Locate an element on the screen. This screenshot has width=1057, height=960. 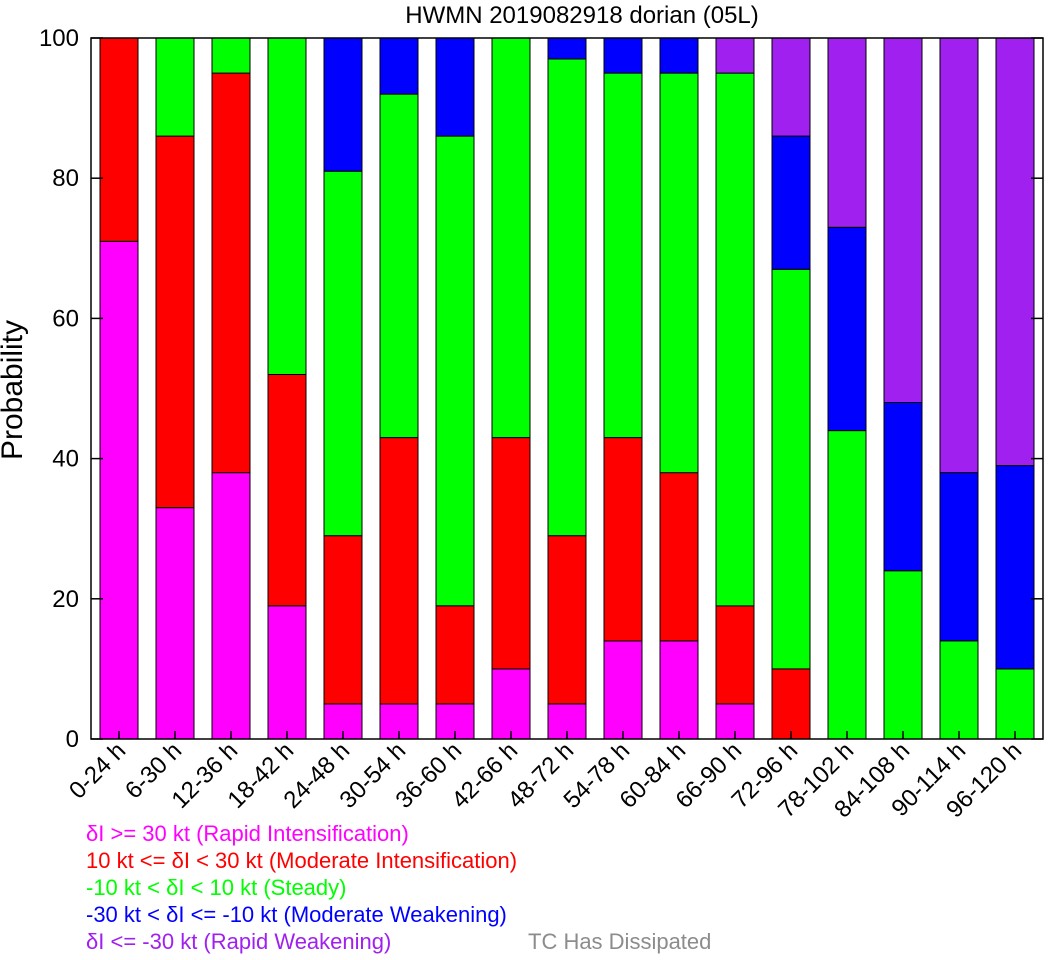
legend-entry-steady: -10 kt < δI < 10 kt (Steady) is located at coordinates (216, 887).